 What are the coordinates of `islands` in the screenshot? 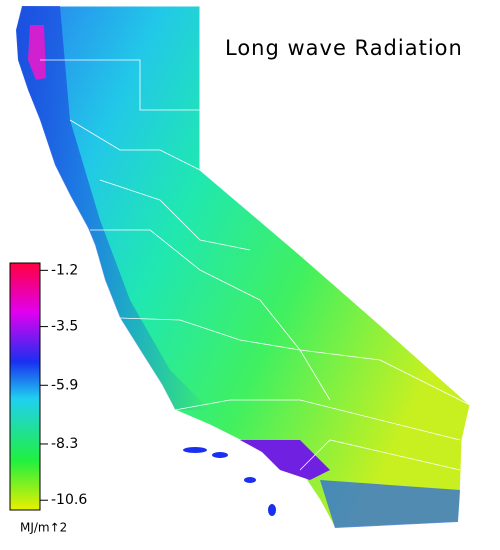 It's located at (229, 481).